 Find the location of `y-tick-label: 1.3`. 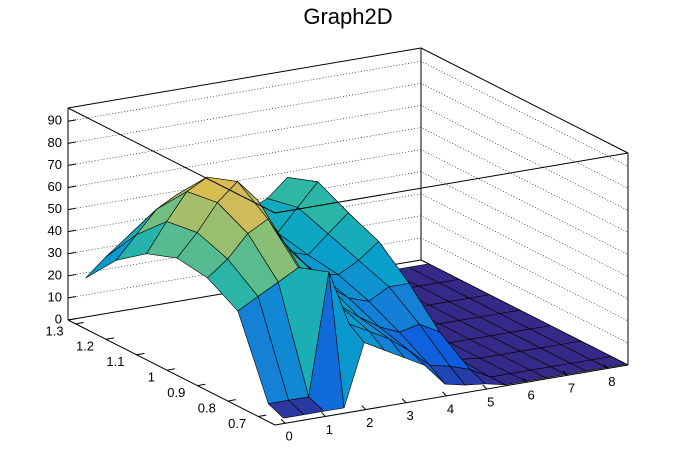

y-tick-label: 1.3 is located at coordinates (55, 330).